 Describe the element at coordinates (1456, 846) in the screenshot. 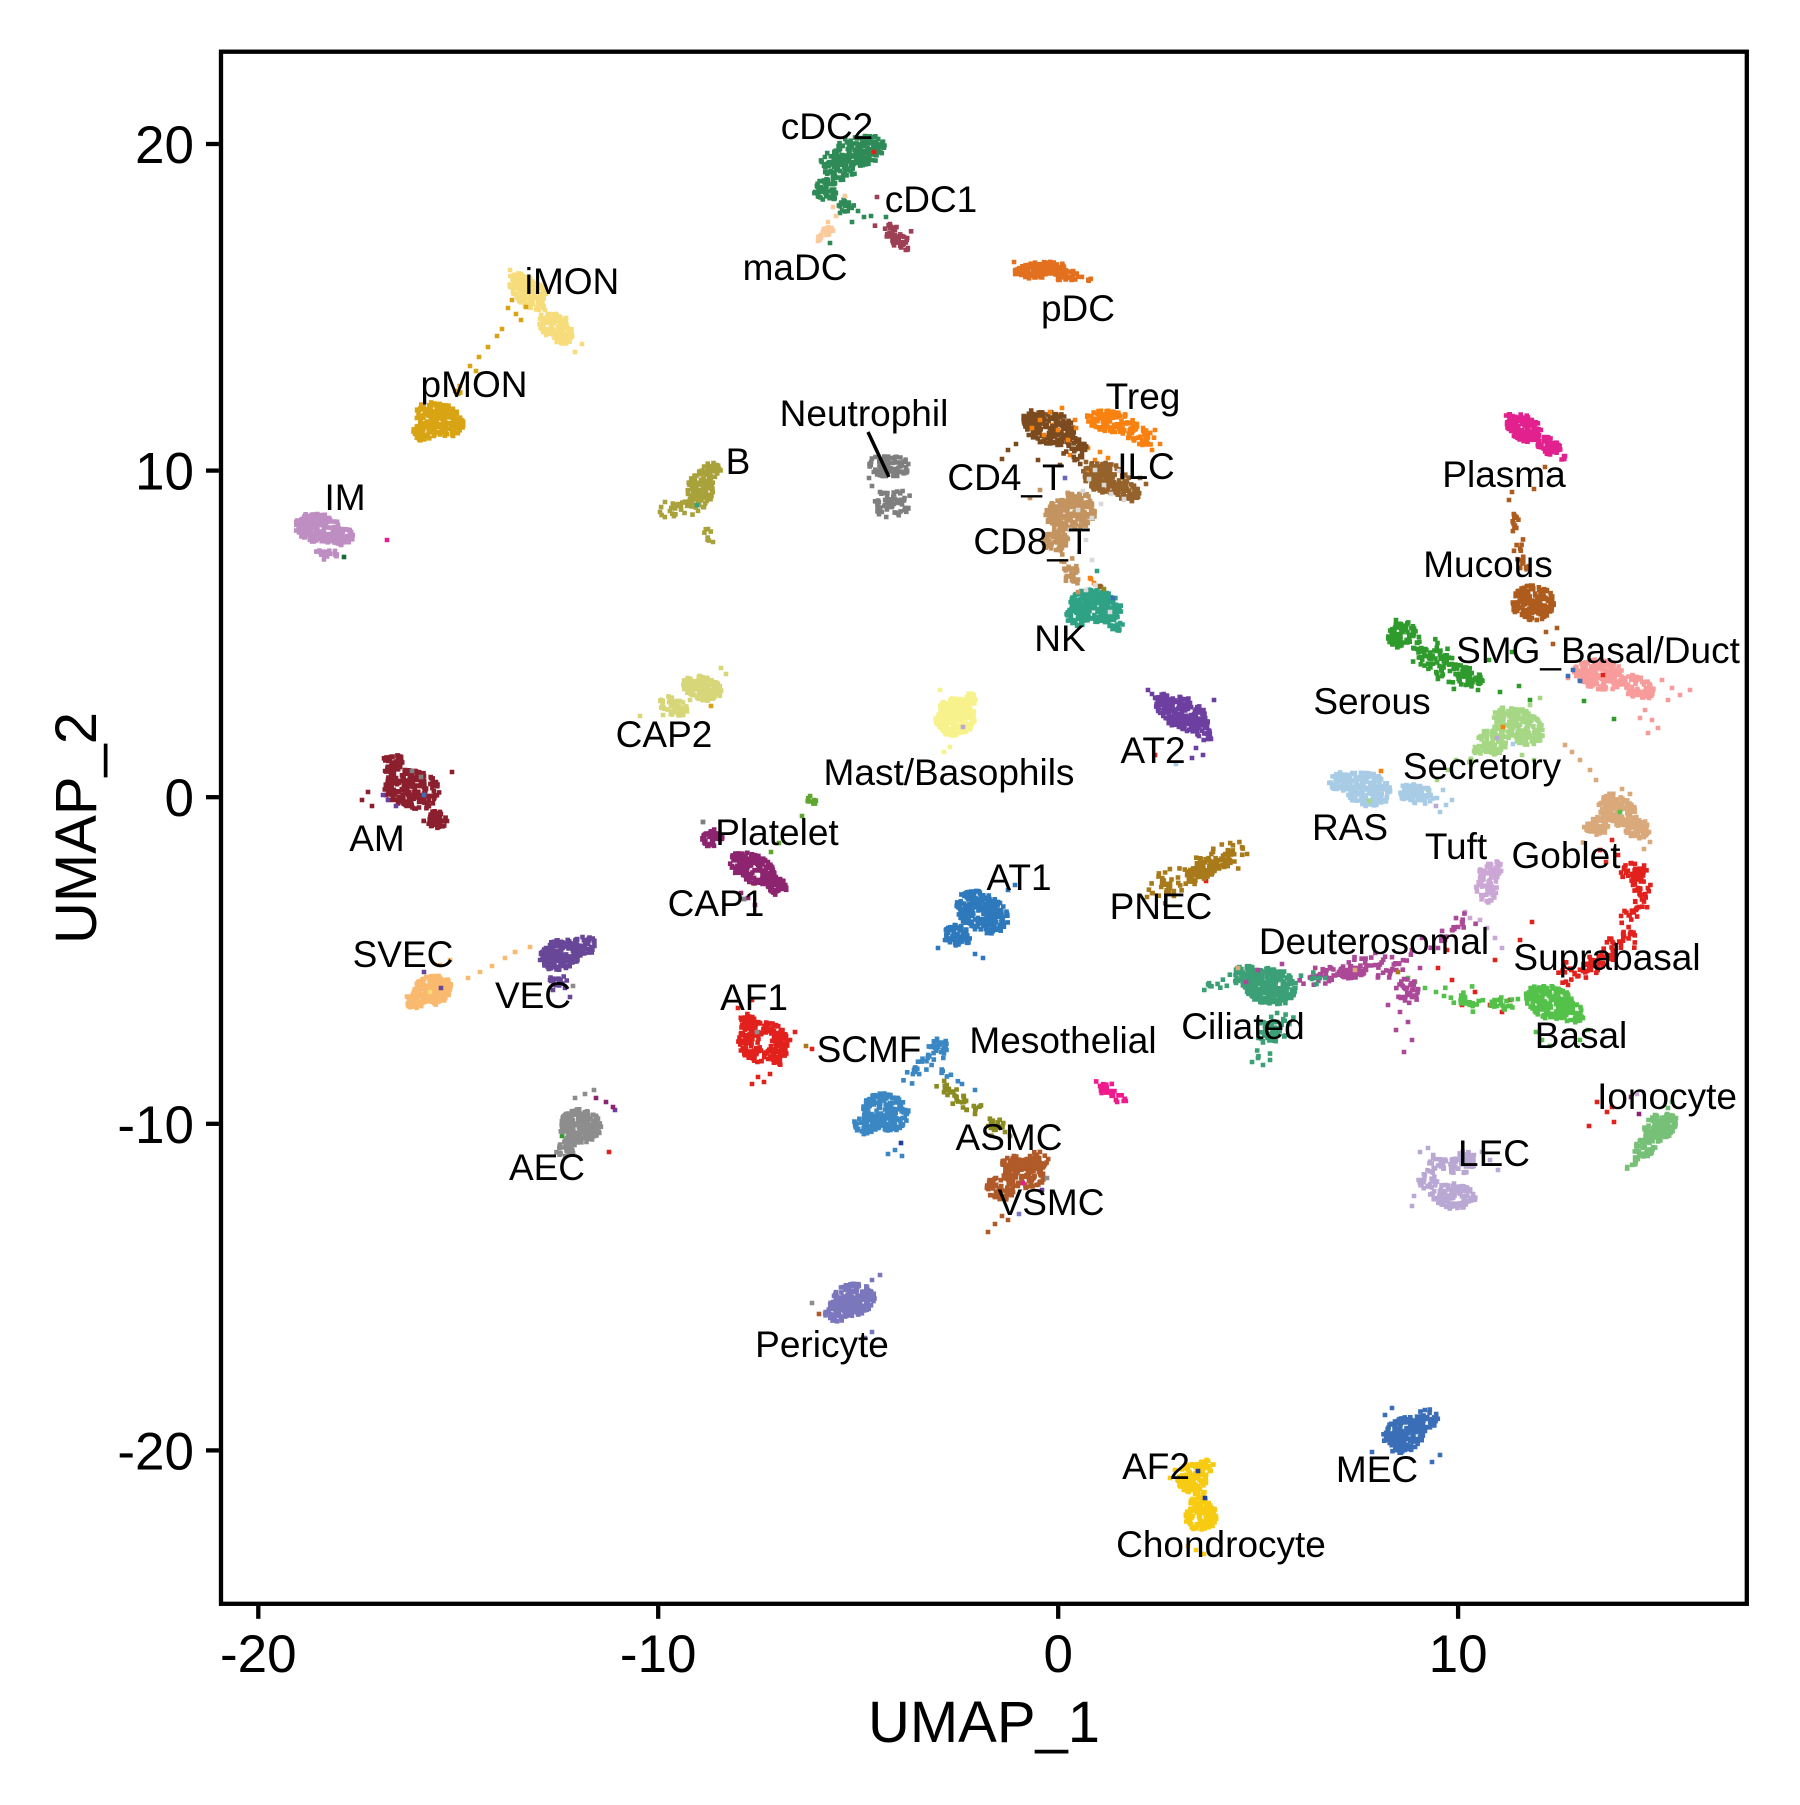

I see `svg-text: Tuft` at that location.